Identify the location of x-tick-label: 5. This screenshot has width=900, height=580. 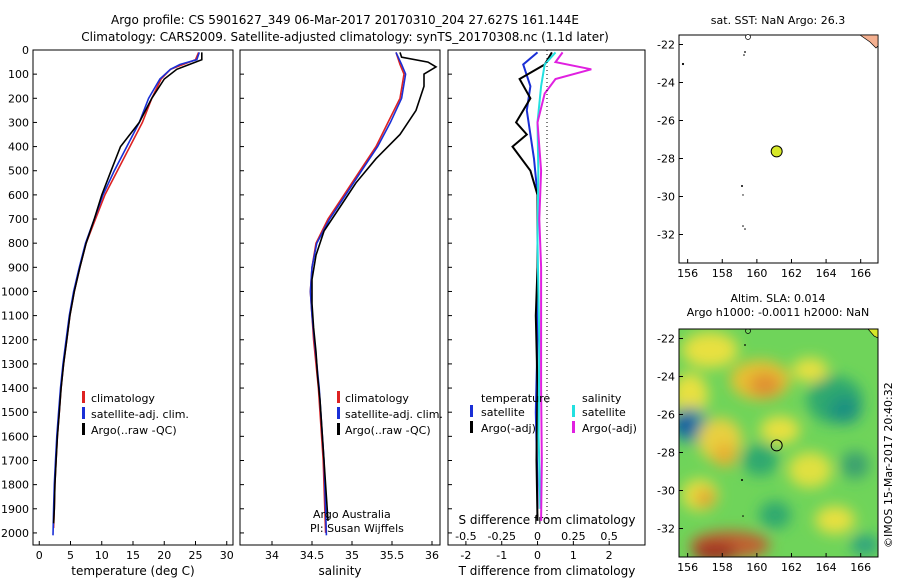
(70, 555).